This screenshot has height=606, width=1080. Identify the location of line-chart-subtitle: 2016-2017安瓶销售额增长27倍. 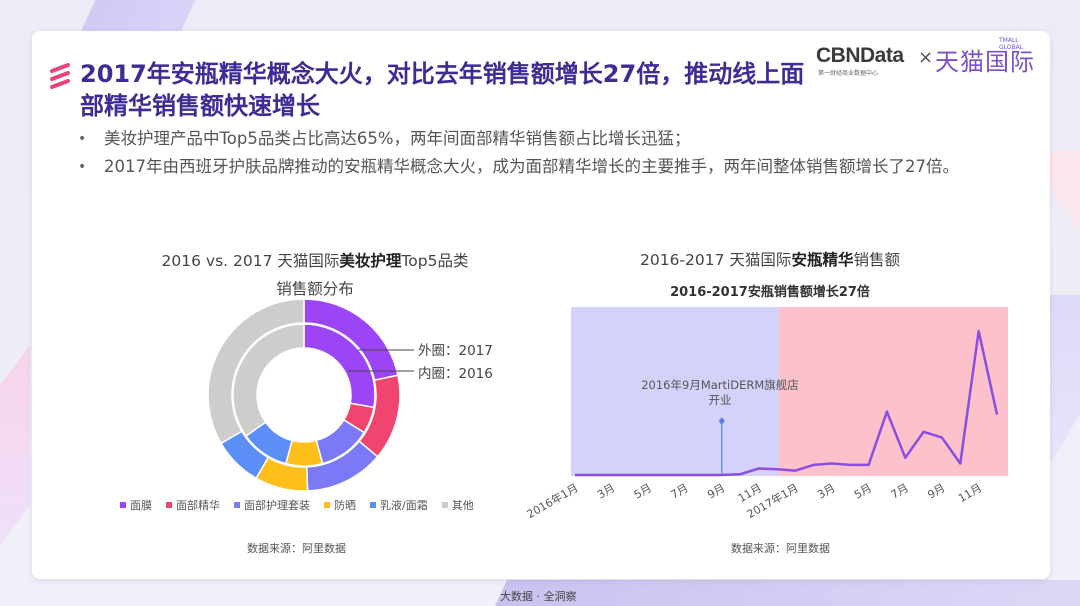
(770, 292).